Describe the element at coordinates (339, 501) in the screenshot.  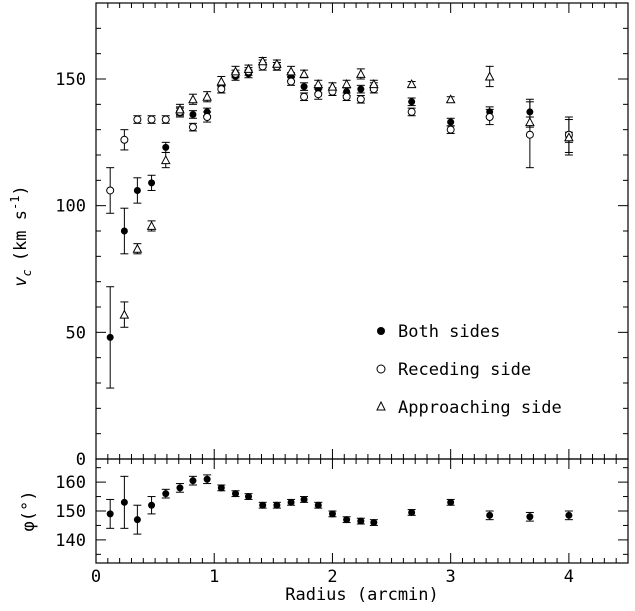
I see `bottom-points` at that location.